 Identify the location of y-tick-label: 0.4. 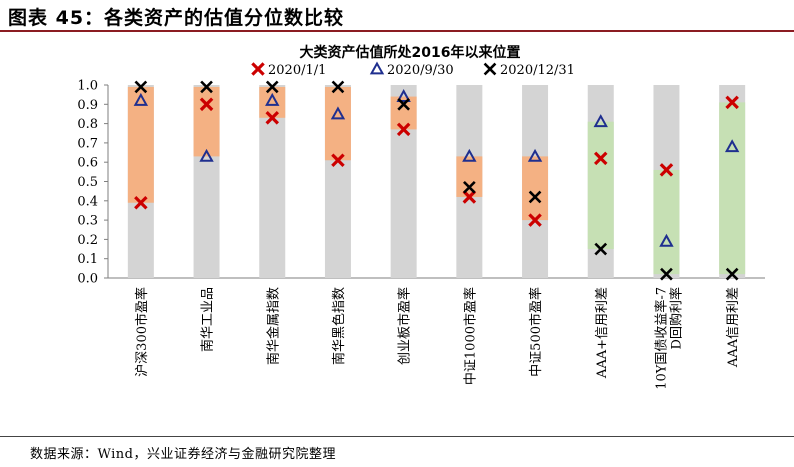
(87, 201).